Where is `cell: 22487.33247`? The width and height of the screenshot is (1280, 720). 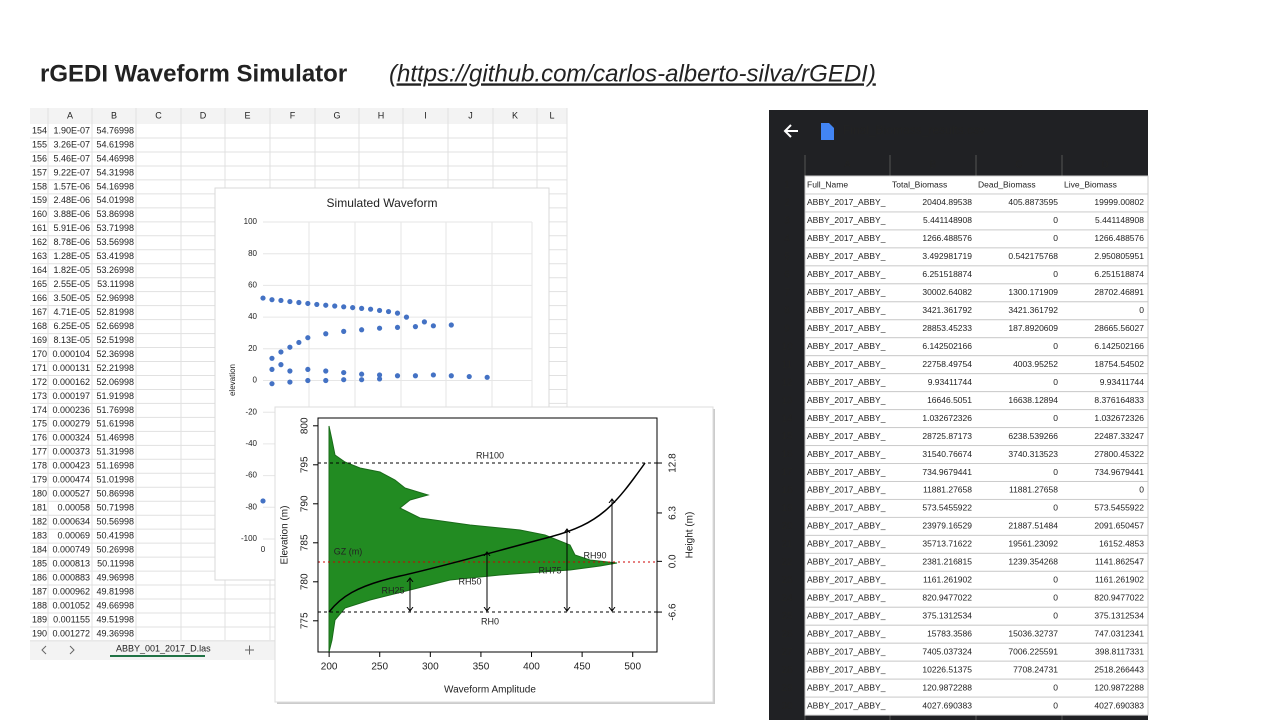 cell: 22487.33247 is located at coordinates (1119, 436).